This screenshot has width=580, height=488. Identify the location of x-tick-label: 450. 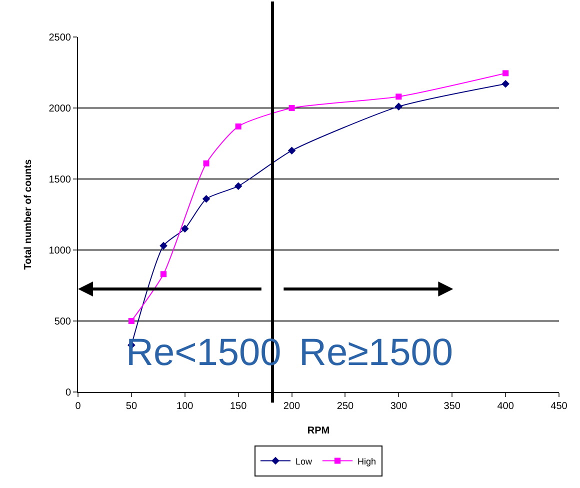
(559, 406).